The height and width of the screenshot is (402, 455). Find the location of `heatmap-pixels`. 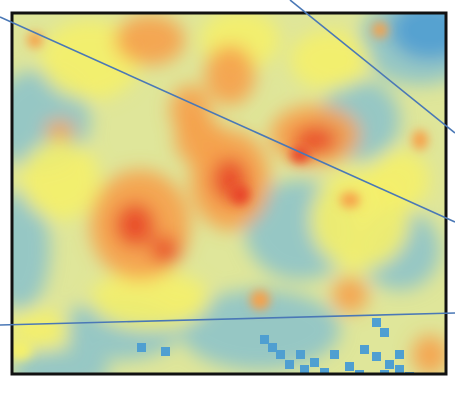

heatmap-pixels is located at coordinates (275, 346).